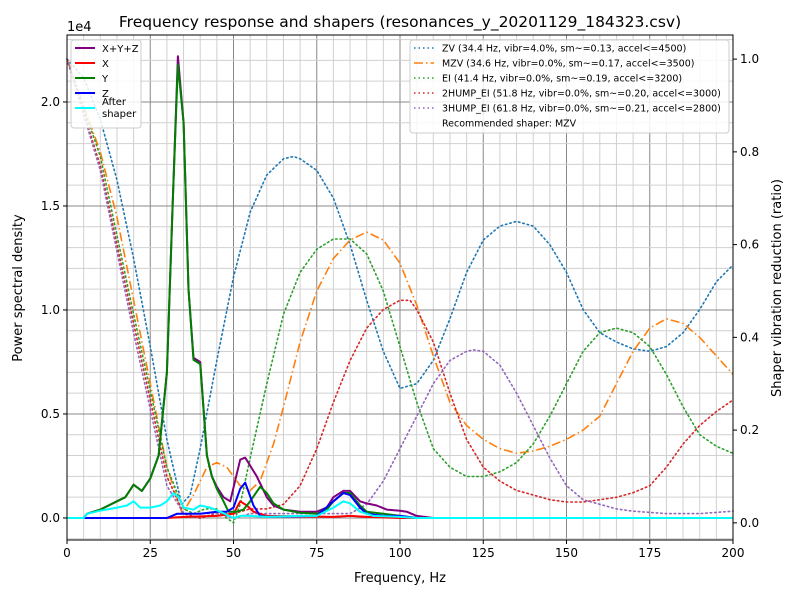  What do you see at coordinates (114, 102) in the screenshot?
I see `legend-label-line: After` at bounding box center [114, 102].